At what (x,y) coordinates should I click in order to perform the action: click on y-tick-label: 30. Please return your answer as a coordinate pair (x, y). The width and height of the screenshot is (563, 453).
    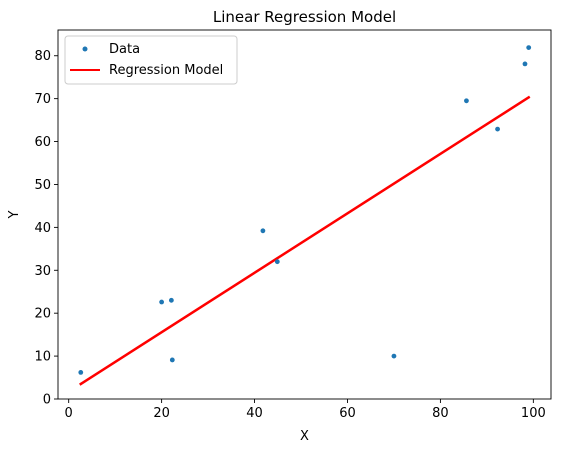
    Looking at the image, I should click on (42, 271).